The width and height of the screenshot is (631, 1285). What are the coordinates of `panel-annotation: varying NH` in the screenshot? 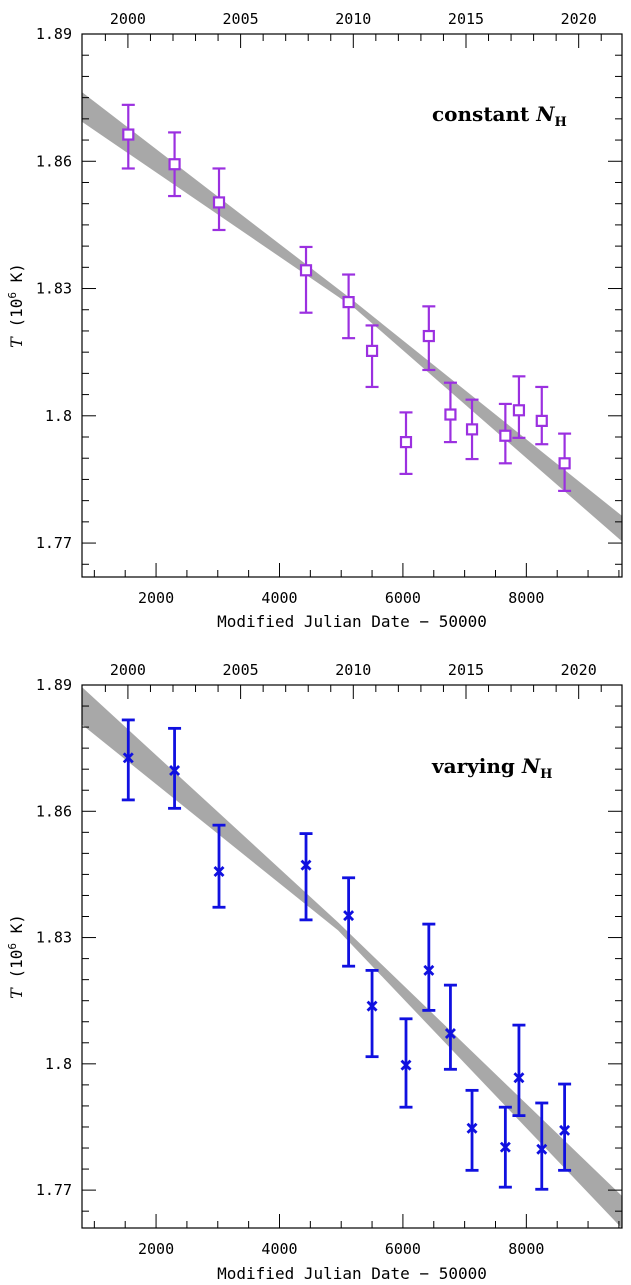 It's located at (491, 768).